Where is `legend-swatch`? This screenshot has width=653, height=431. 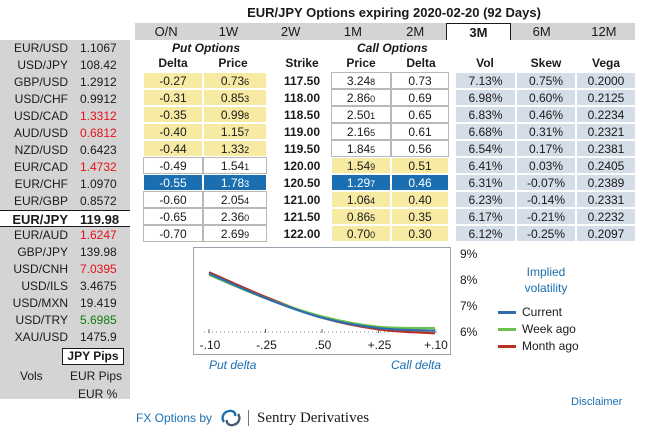 legend-swatch is located at coordinates (507, 329).